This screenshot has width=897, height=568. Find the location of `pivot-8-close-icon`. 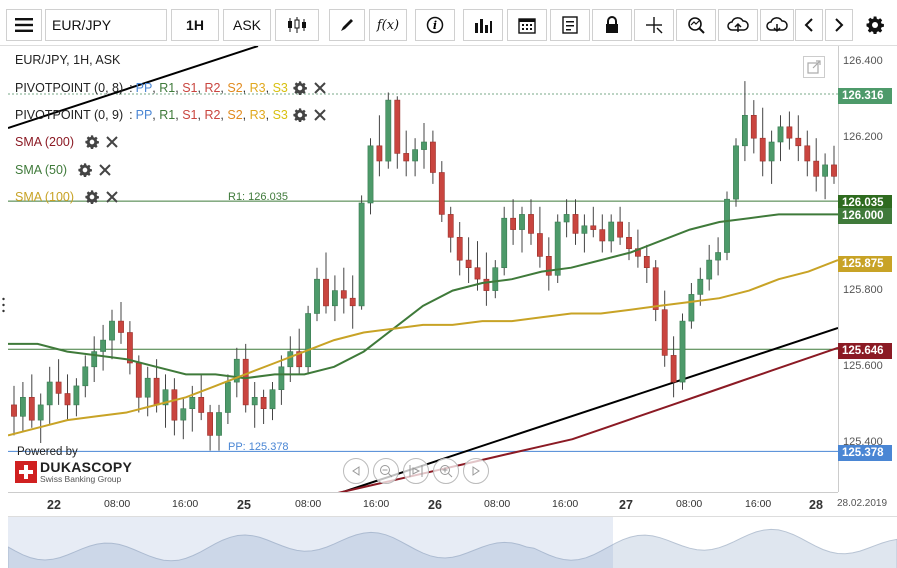

pivot-8-close-icon is located at coordinates (320, 88).